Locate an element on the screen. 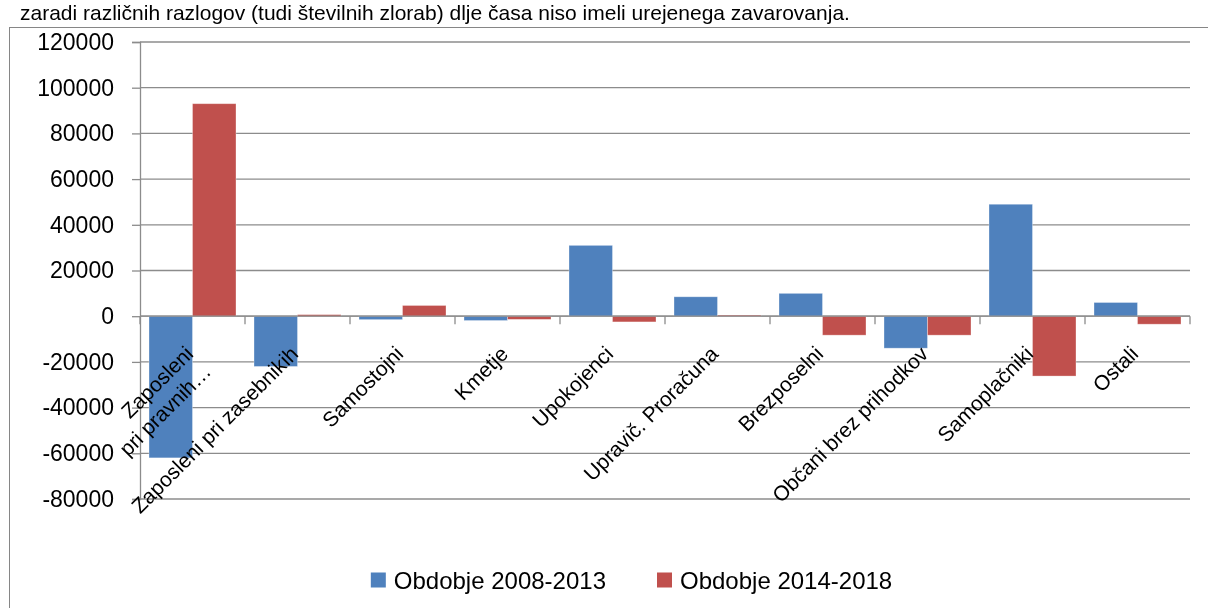  y-tick-label: 120000 is located at coordinates (75, 41).